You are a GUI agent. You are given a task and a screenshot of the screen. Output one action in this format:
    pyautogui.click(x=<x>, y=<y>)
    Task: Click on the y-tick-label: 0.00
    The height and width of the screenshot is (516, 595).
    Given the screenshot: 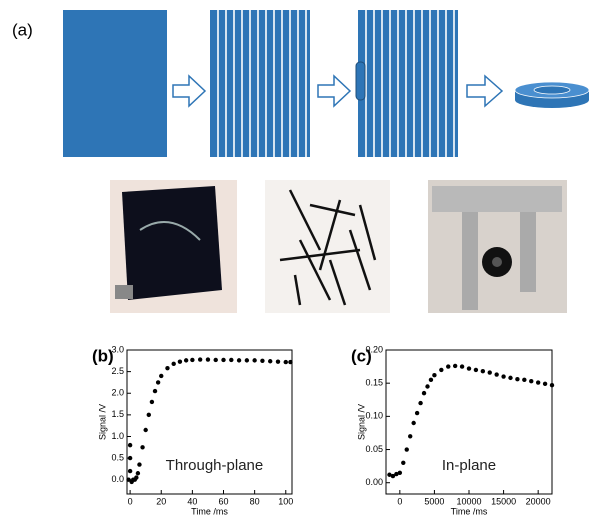 What is the action you would take?
    pyautogui.click(x=374, y=482)
    